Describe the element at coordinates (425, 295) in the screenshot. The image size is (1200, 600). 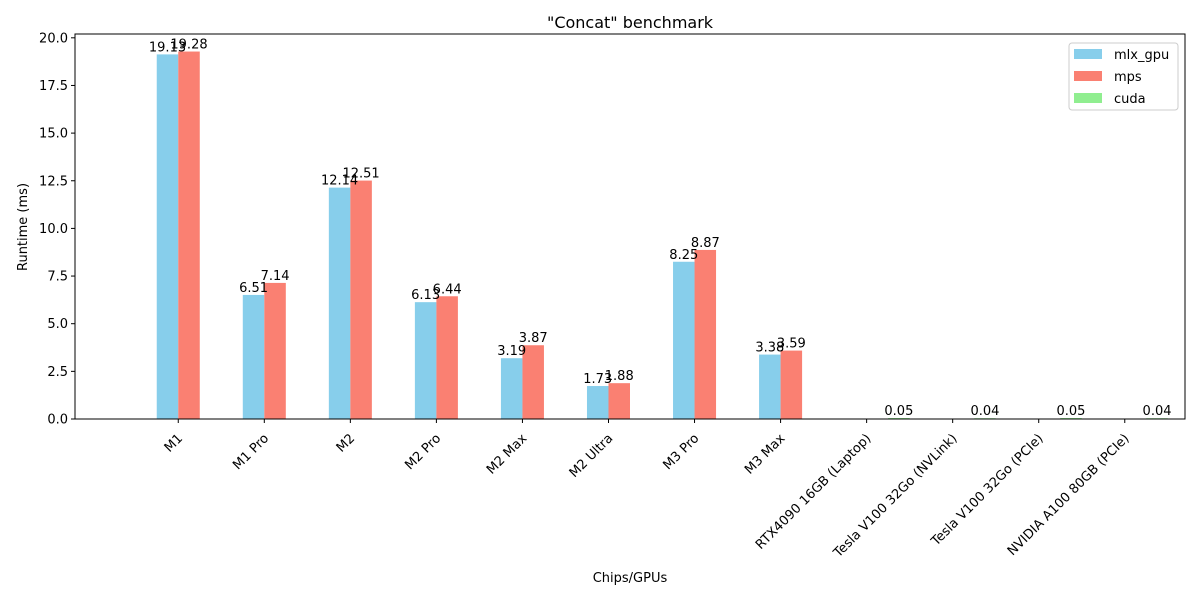
I see `bar-value-label: 6.13` at that location.